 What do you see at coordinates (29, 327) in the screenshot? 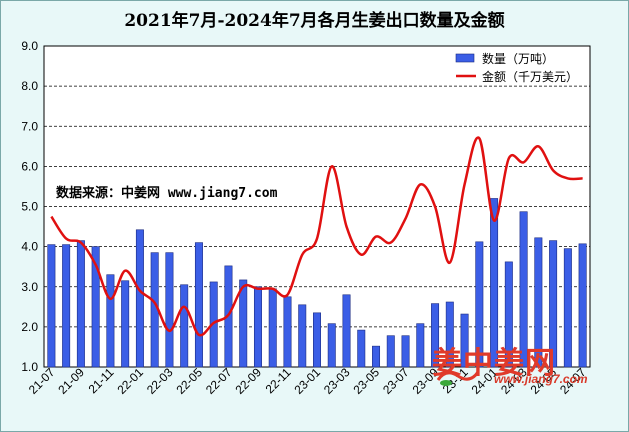
I see `y-tick-label: 2.0` at bounding box center [29, 327].